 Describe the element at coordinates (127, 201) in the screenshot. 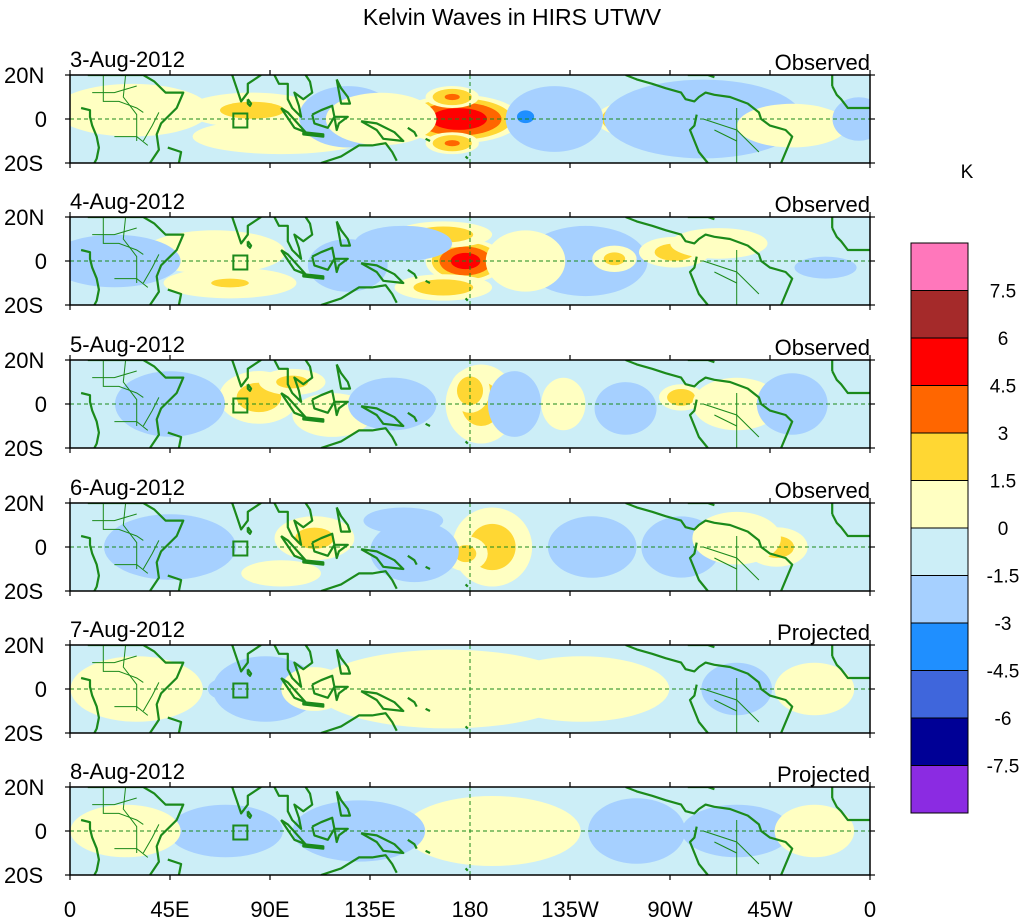

I see `panel-date-label: 4-Aug-2012` at that location.